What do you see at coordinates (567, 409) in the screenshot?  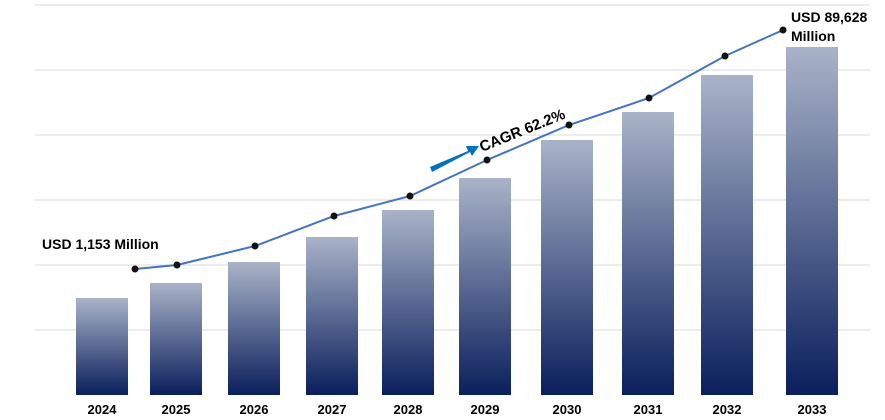 I see `x-tick-label: 2030` at bounding box center [567, 409].